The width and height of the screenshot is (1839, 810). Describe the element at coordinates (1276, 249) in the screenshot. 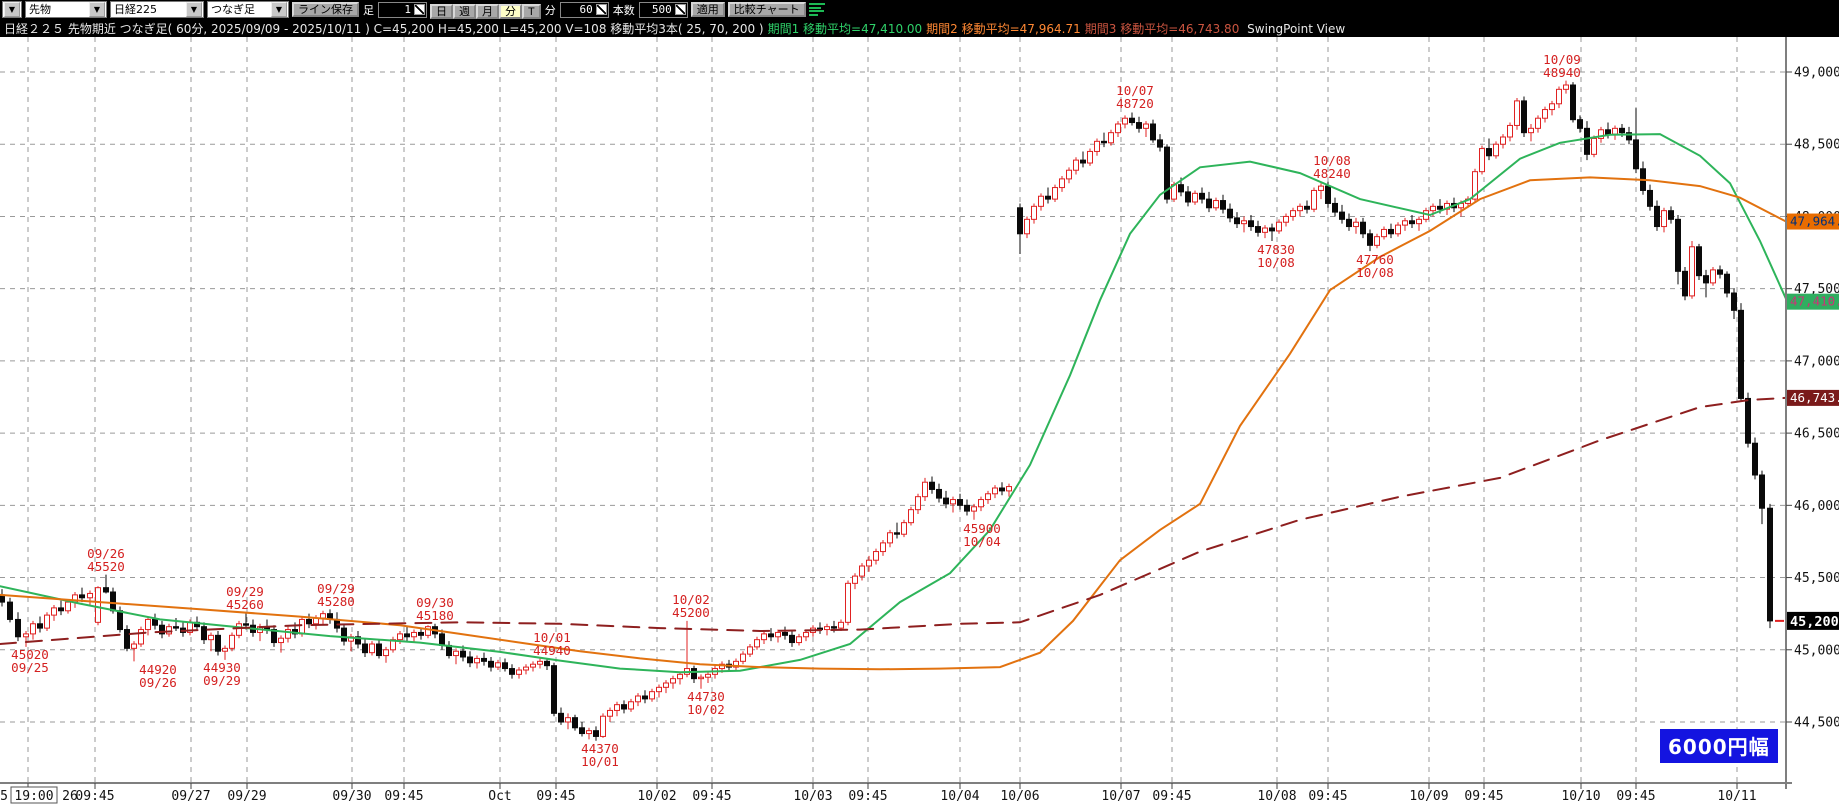

I see `swing-line1: 47830` at that location.